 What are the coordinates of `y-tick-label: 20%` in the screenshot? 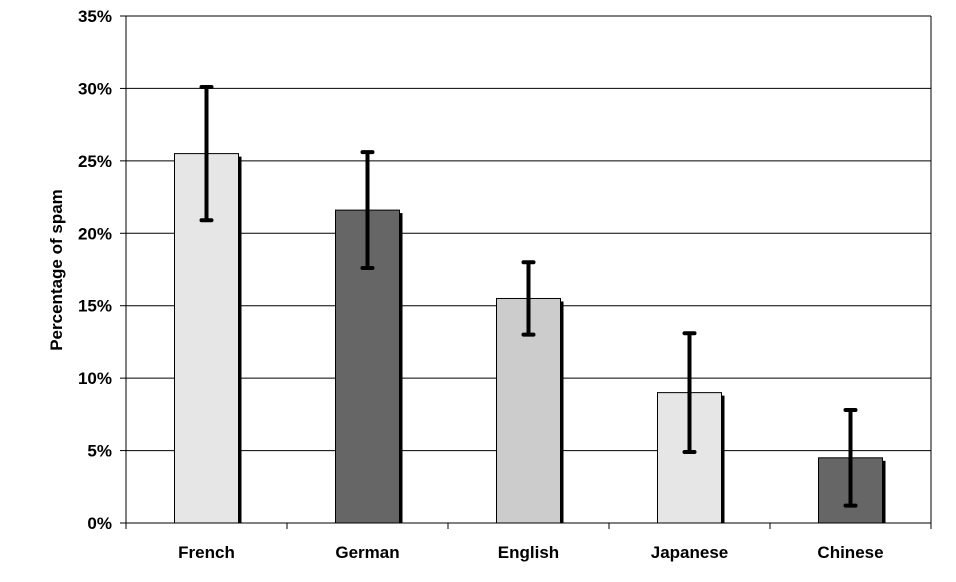 It's located at (95, 233).